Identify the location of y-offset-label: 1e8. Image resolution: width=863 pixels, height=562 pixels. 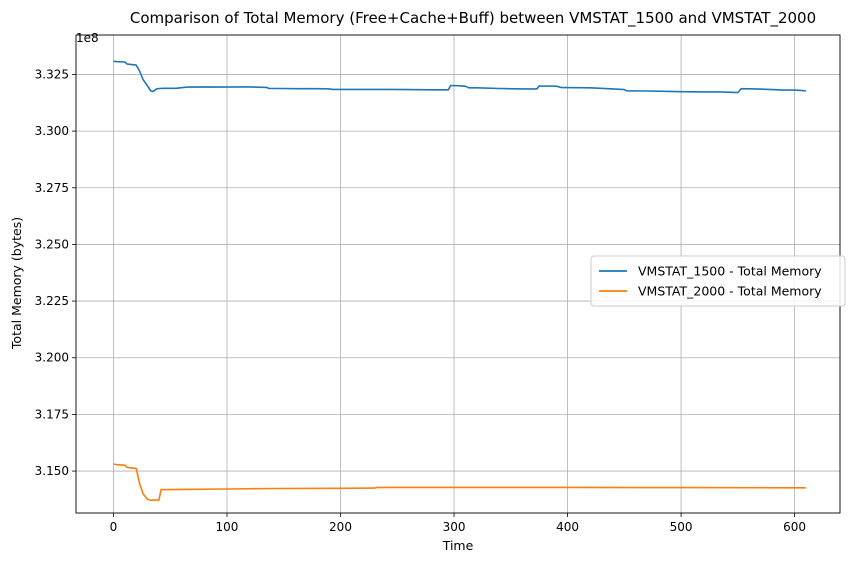
(87, 38).